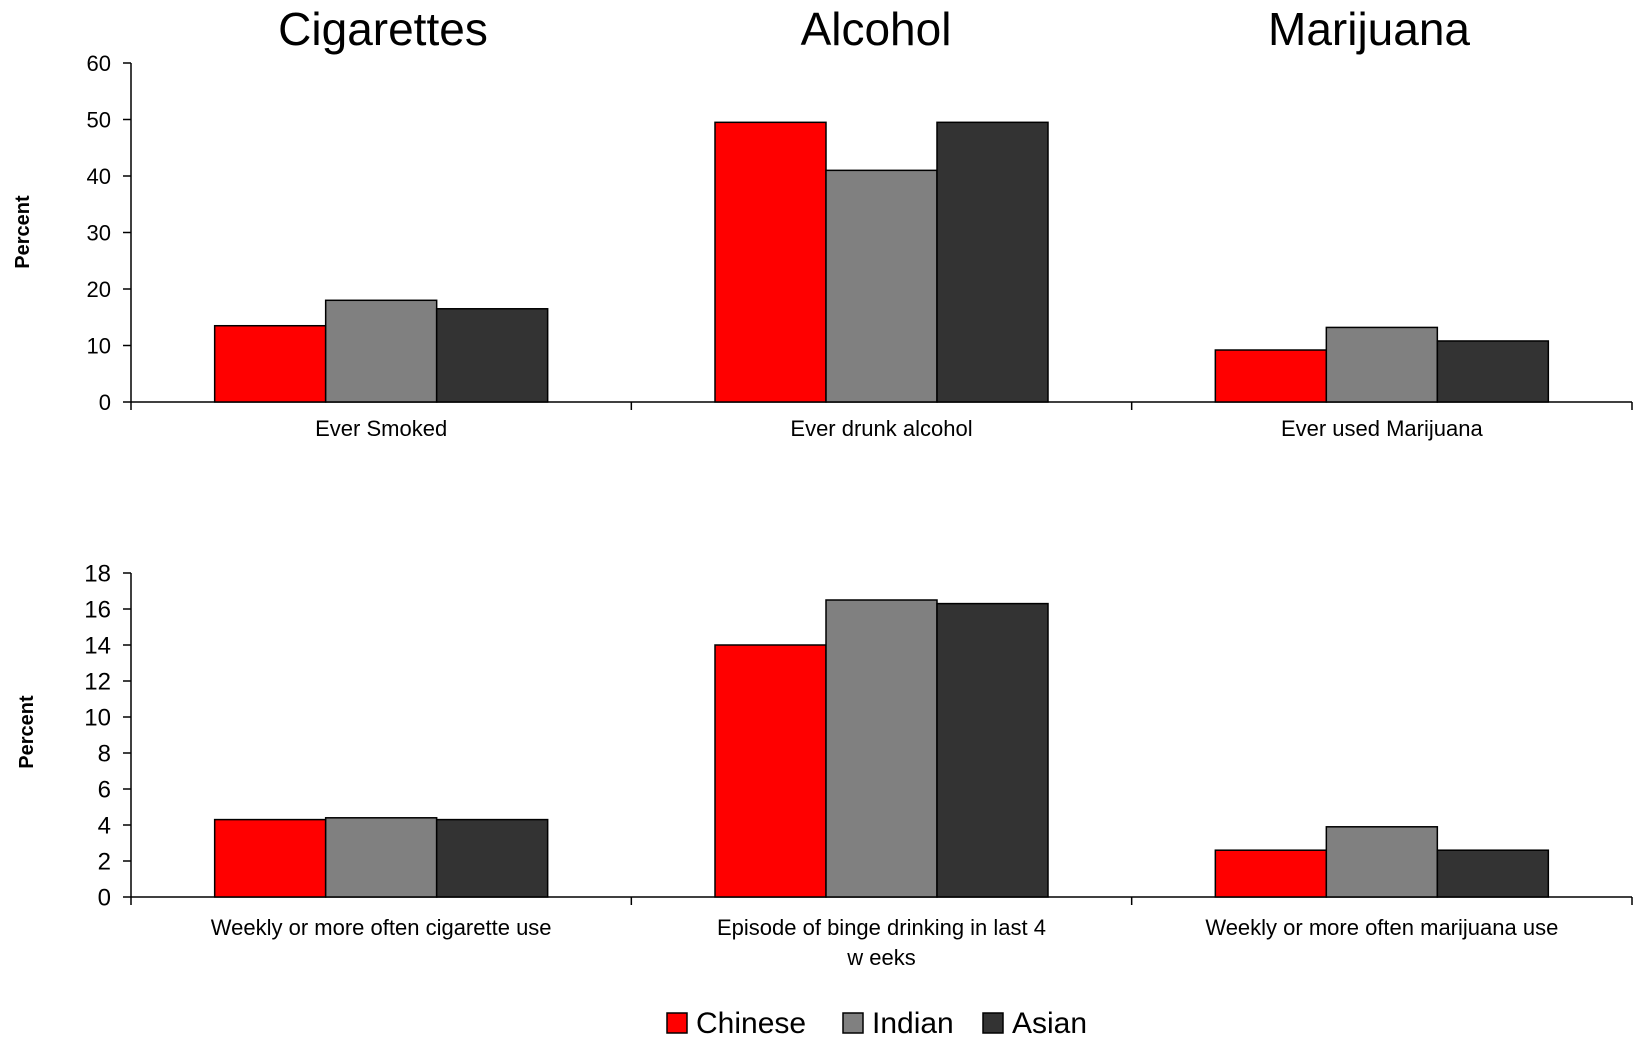 This screenshot has width=1637, height=1037. I want to click on legend: Chinese Indian Asian, so click(876, 1022).